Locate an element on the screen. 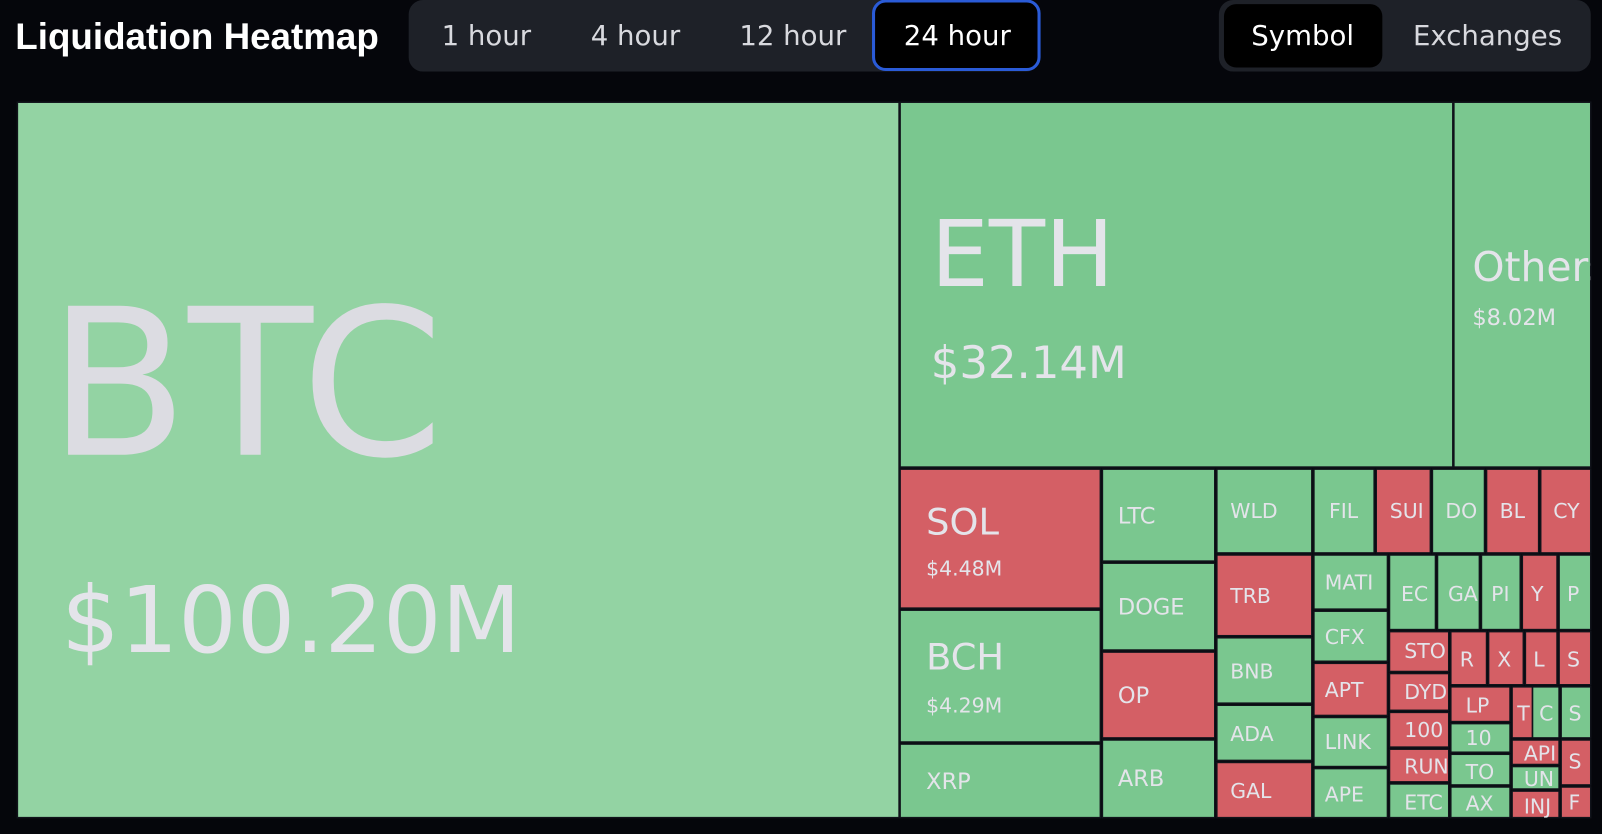  tile-label: P is located at coordinates (1573, 594).